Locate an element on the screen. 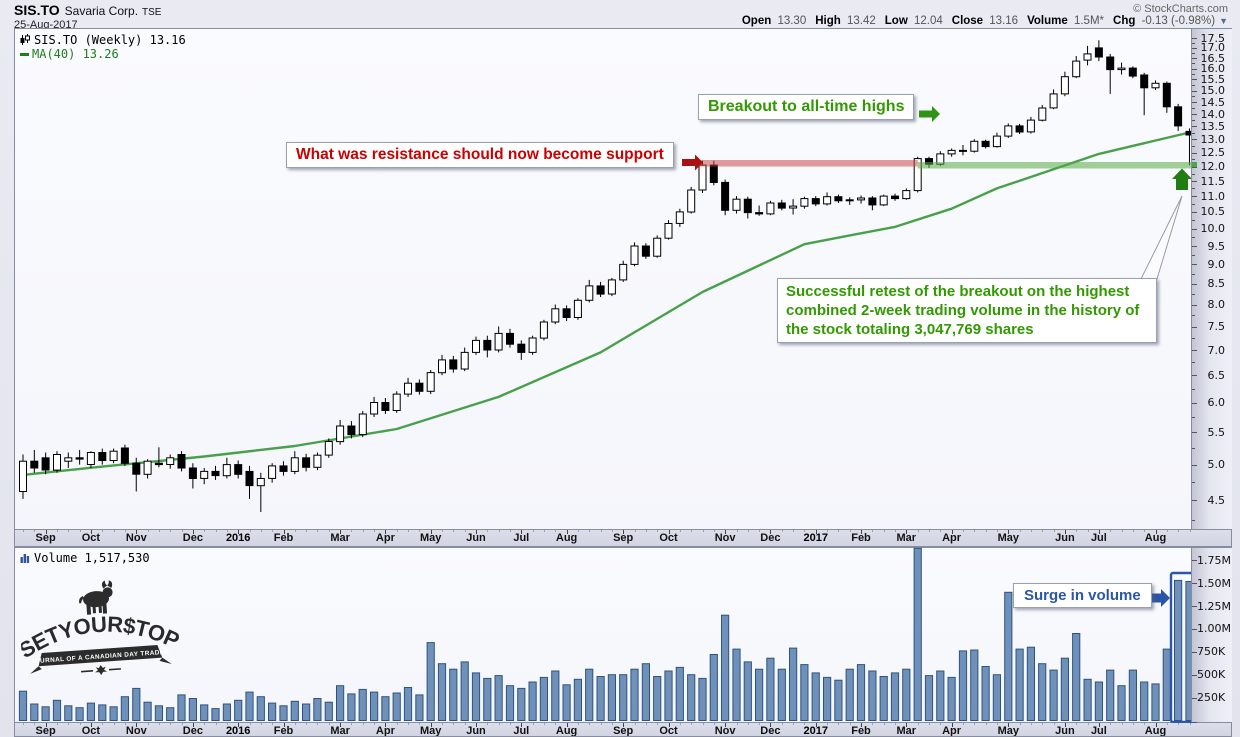  price-axis-label: 11.0 is located at coordinates (1213, 196).